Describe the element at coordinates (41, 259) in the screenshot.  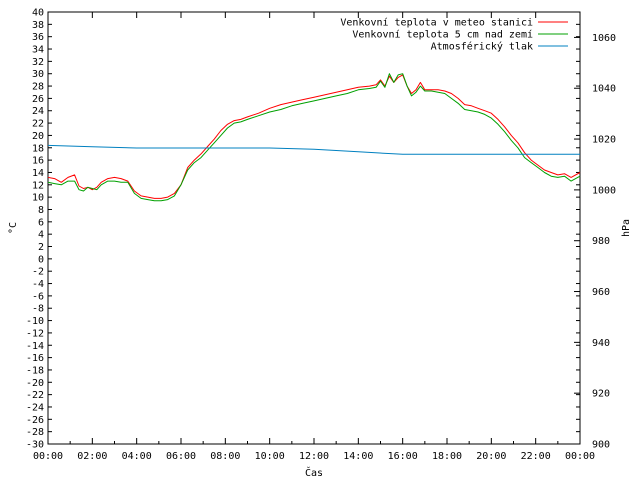
I see `y-left-tick-label: 0` at that location.